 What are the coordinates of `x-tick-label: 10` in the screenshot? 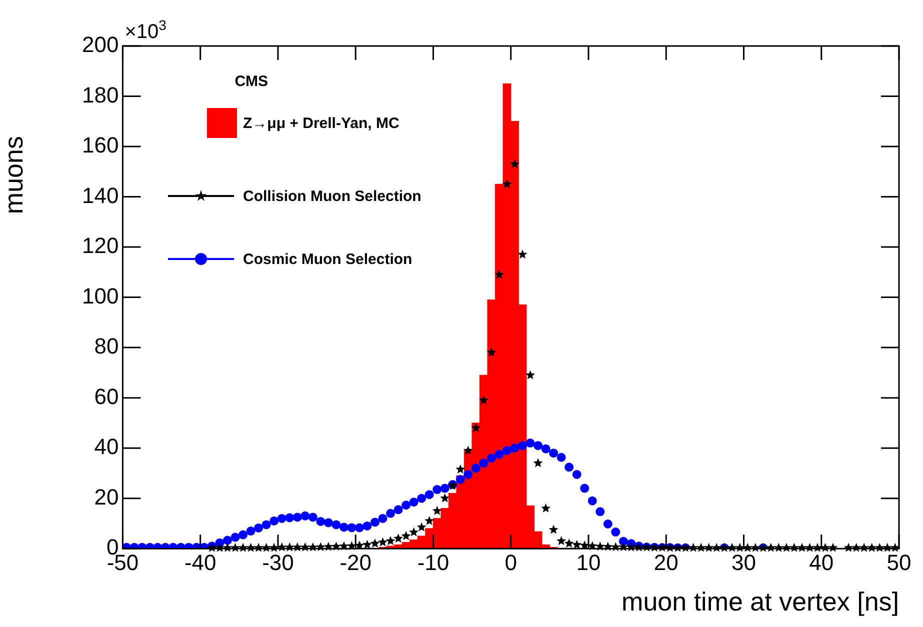 It's located at (588, 562).